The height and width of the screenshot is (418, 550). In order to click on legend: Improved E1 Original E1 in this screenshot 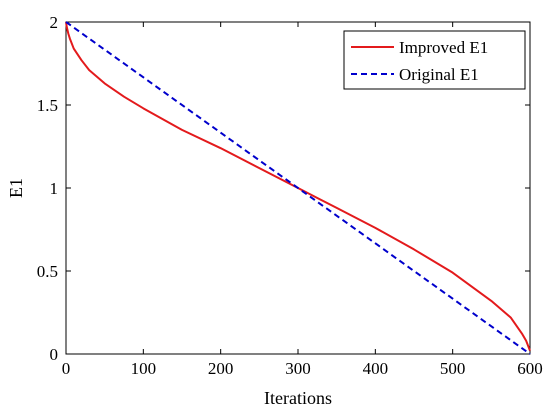, I will do `click(434, 60)`.